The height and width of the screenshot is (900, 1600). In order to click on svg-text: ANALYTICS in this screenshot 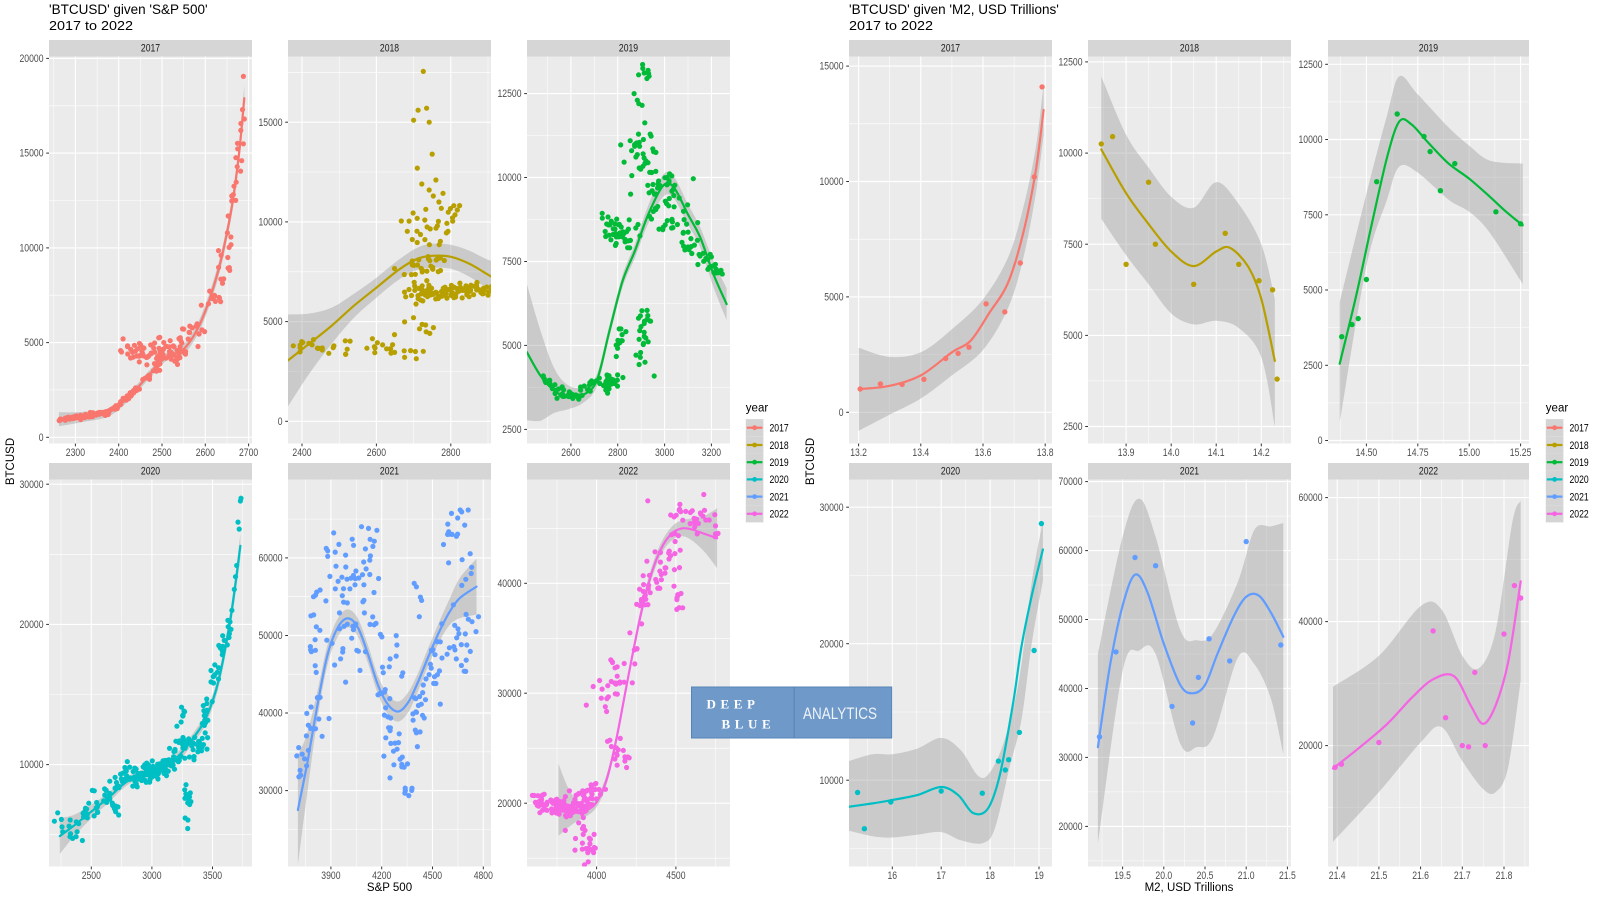, I will do `click(840, 714)`.